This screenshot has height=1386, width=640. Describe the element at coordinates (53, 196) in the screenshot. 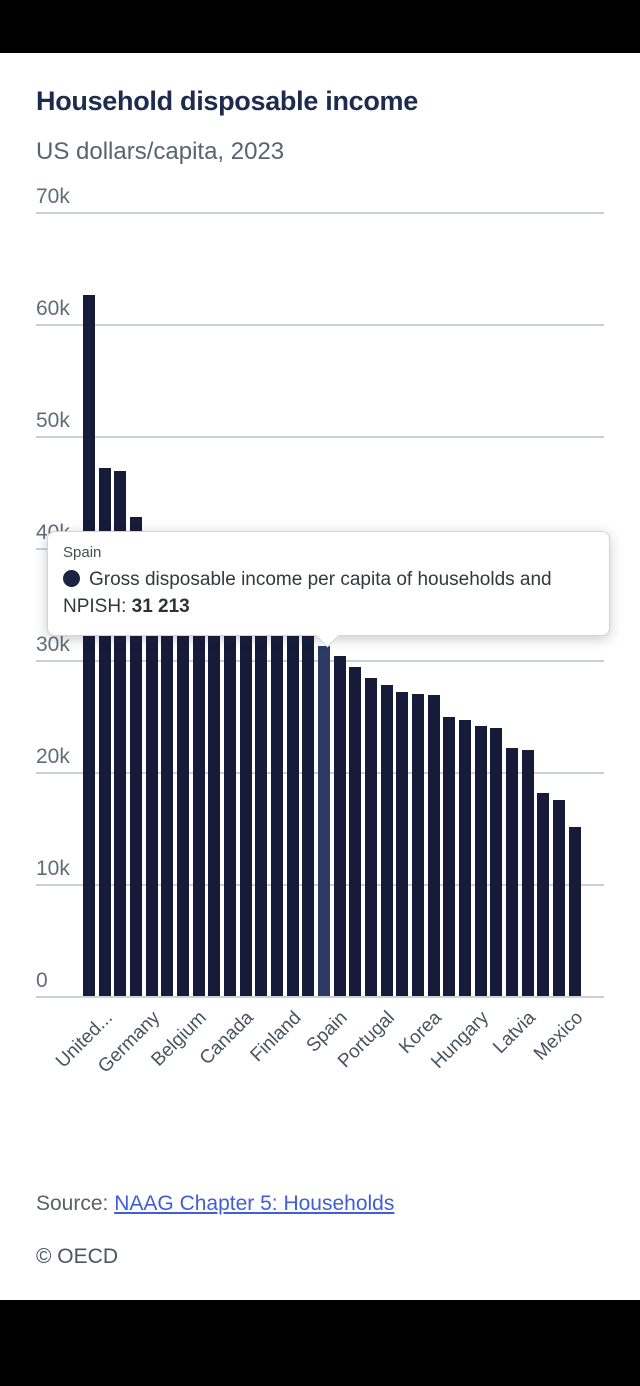

I see `y-axis-label-70k: 70k` at that location.